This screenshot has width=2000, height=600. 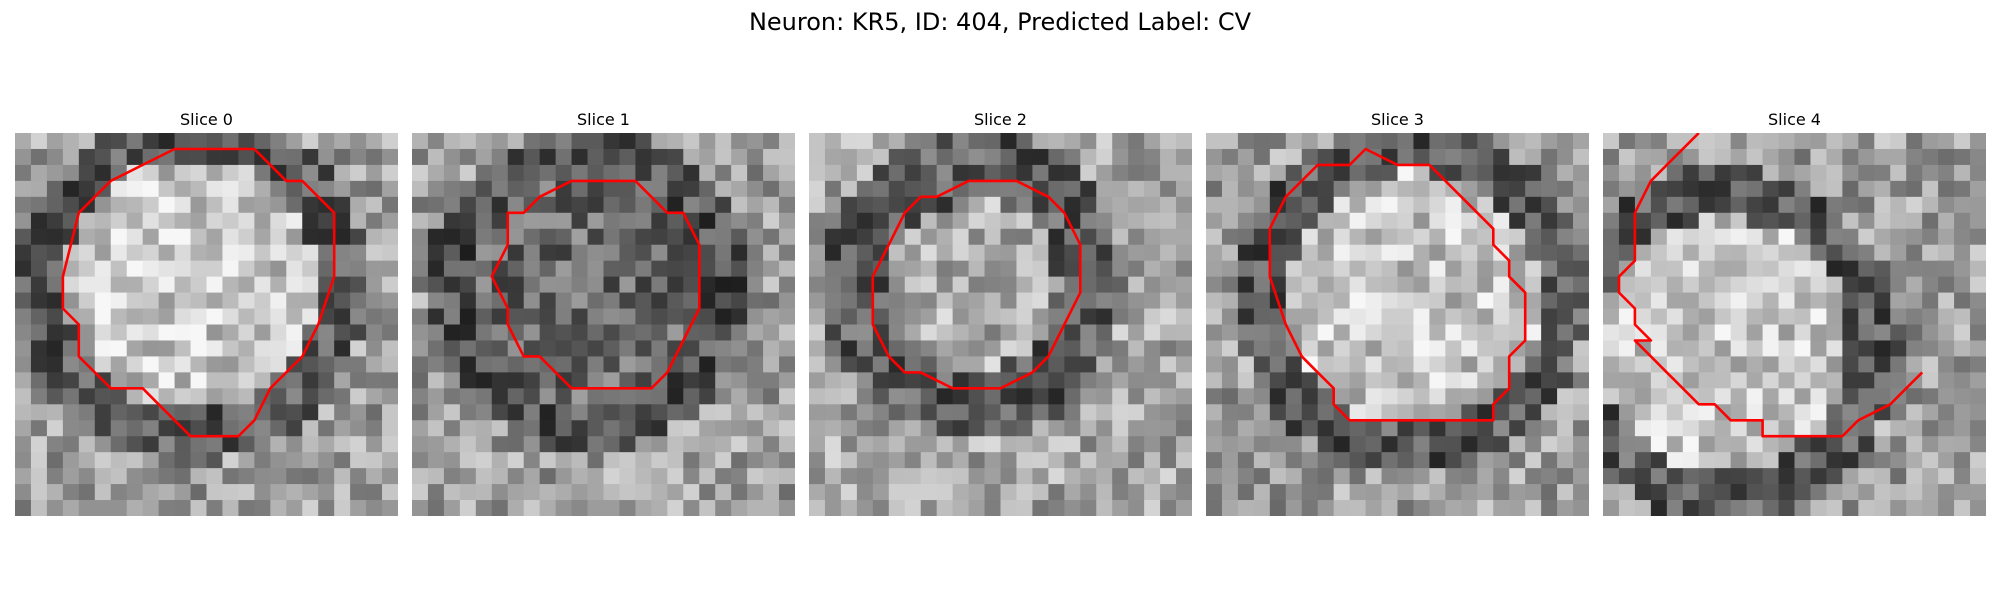 I want to click on slice-title: Slice 3, so click(x=1397, y=119).